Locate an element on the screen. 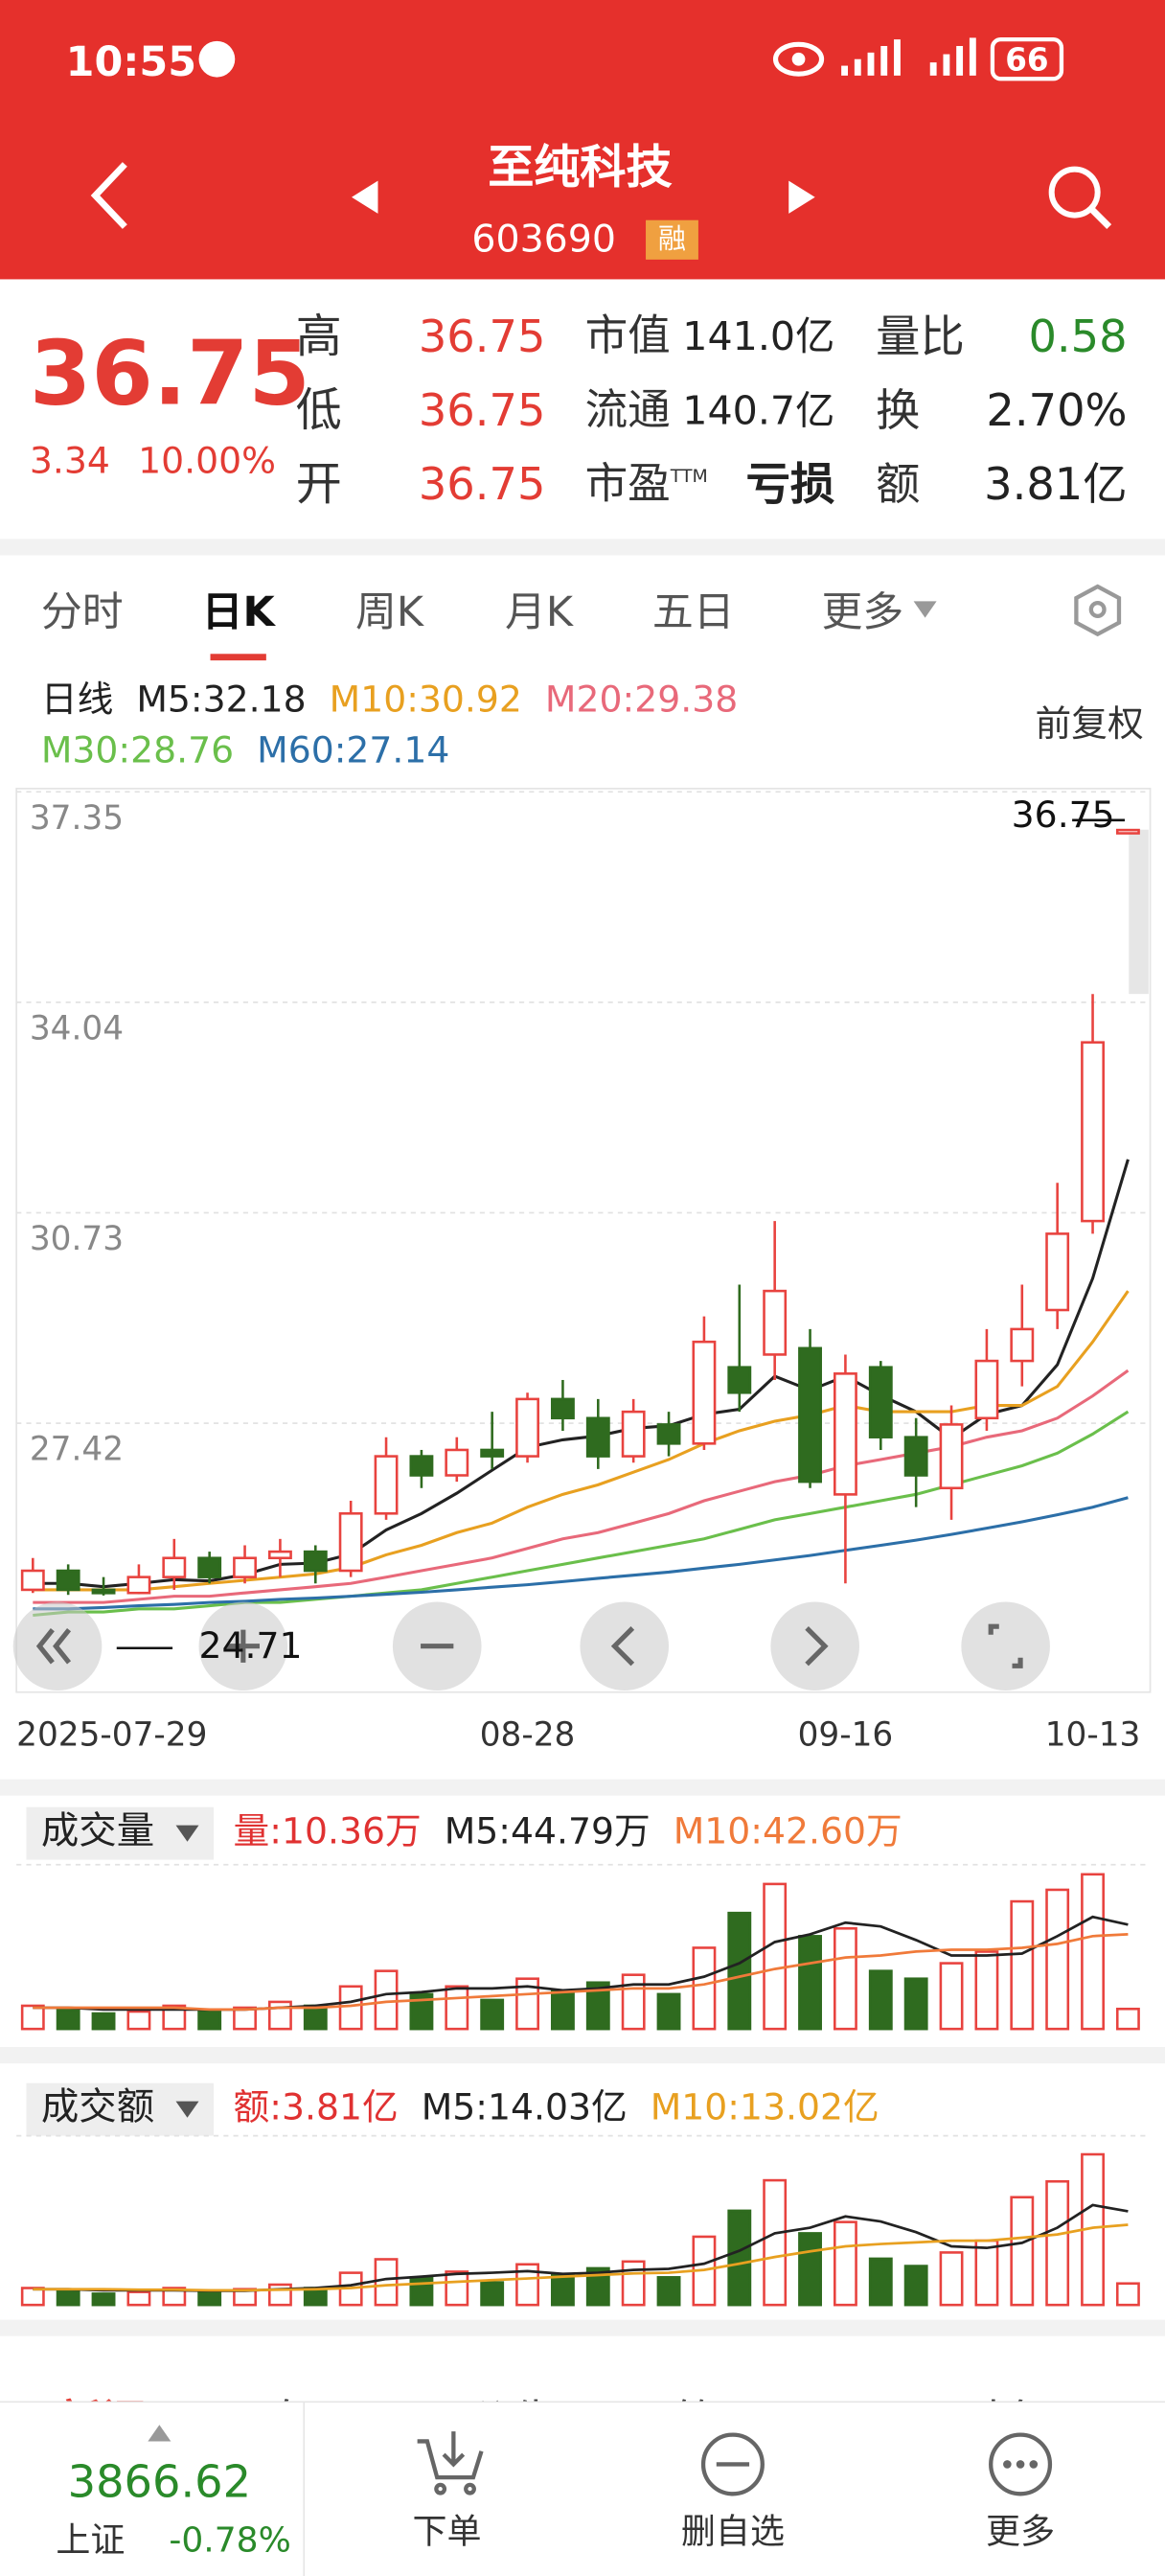 The height and width of the screenshot is (2576, 1165). action-label: 更多 is located at coordinates (1021, 2531).